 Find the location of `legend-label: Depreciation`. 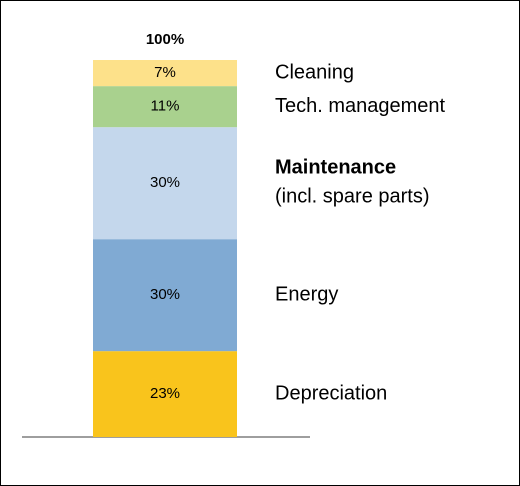

legend-label: Depreciation is located at coordinates (331, 393).